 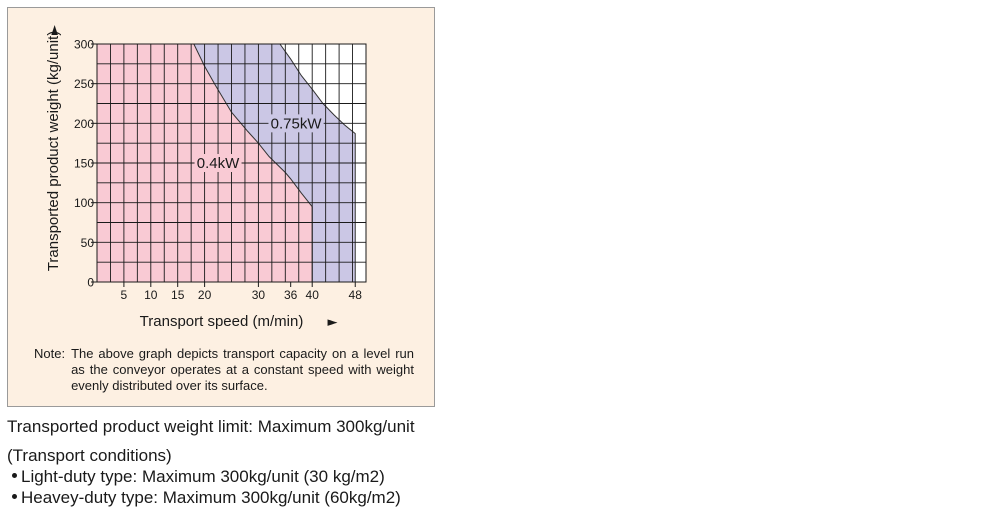 I want to click on y-tick-label: 250, so click(x=84, y=84).